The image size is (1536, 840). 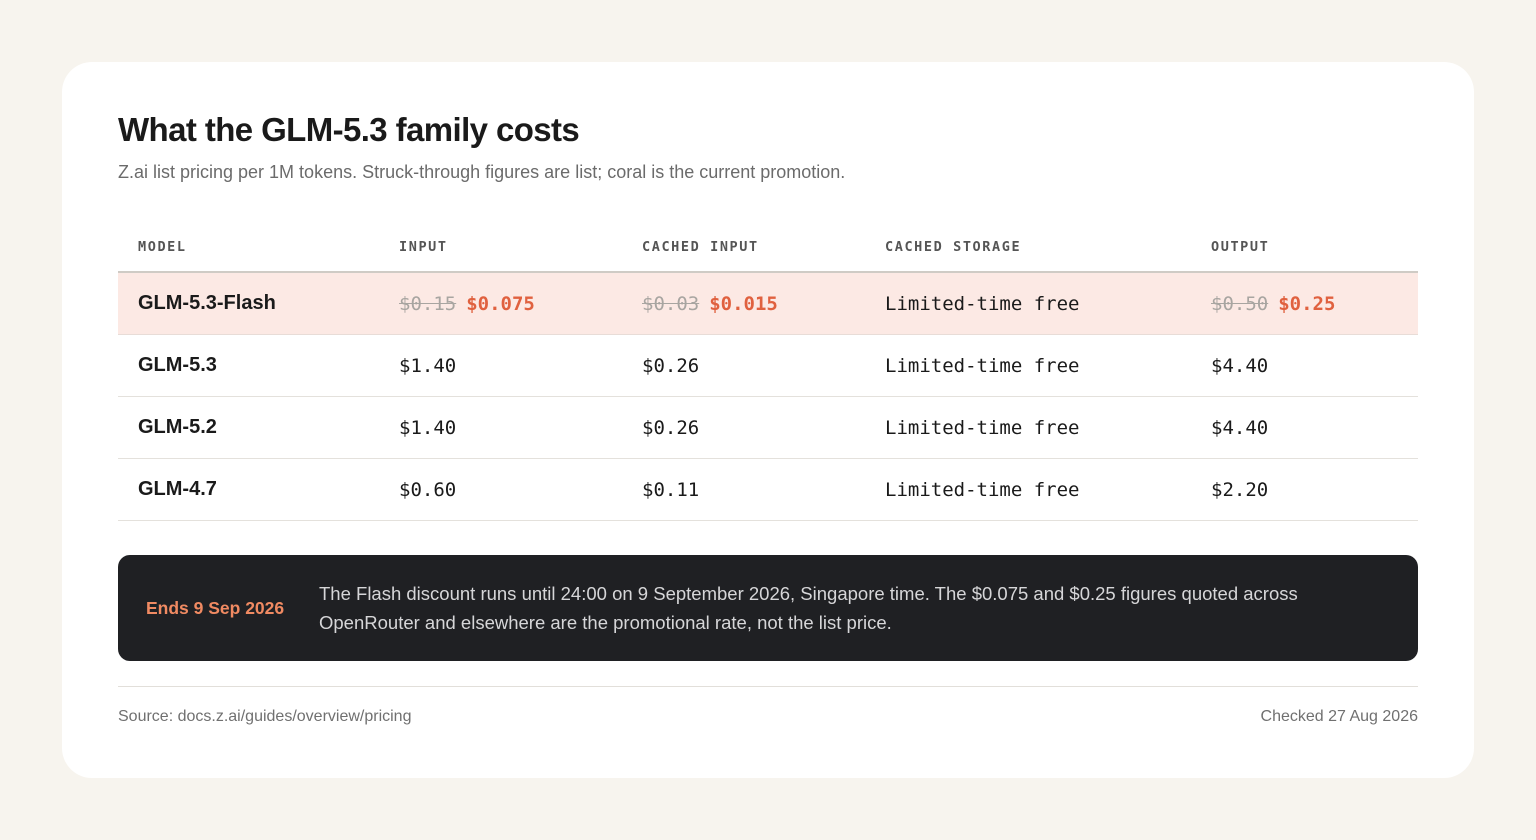 What do you see at coordinates (177, 427) in the screenshot?
I see `model-name: GLM-5.2` at bounding box center [177, 427].